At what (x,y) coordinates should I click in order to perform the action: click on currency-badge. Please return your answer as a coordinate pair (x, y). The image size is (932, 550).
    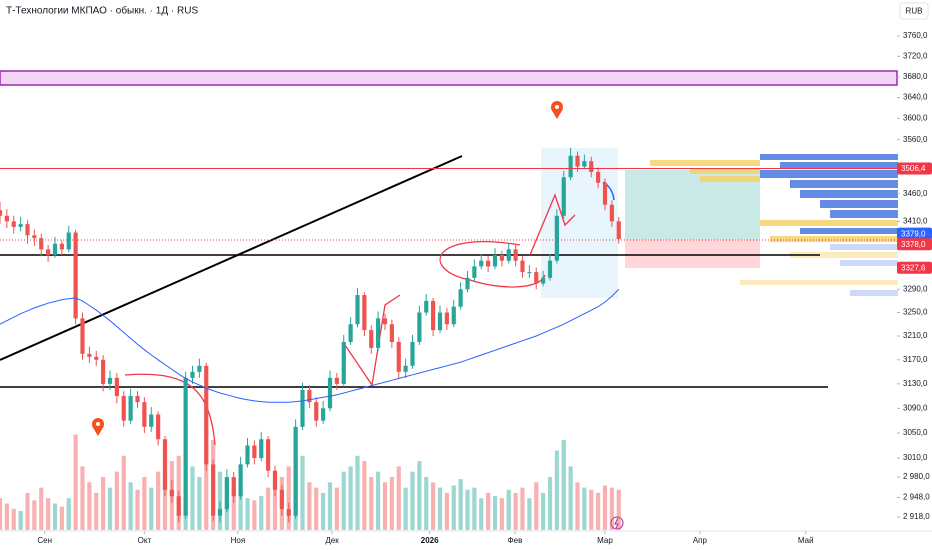
    Looking at the image, I should click on (914, 11).